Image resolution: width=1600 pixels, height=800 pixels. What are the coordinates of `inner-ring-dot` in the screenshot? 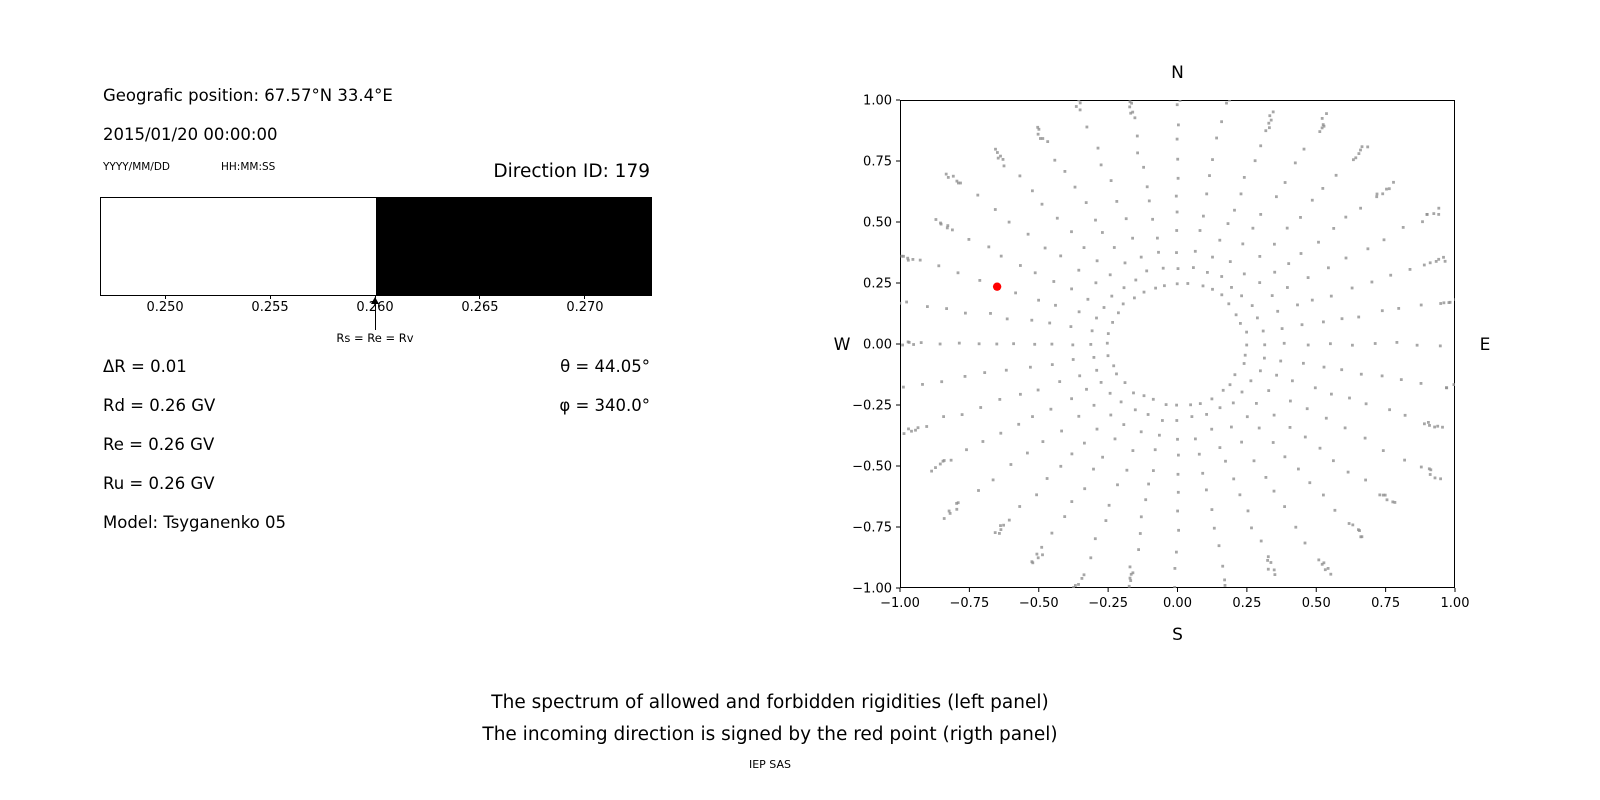 It's located at (1222, 295).